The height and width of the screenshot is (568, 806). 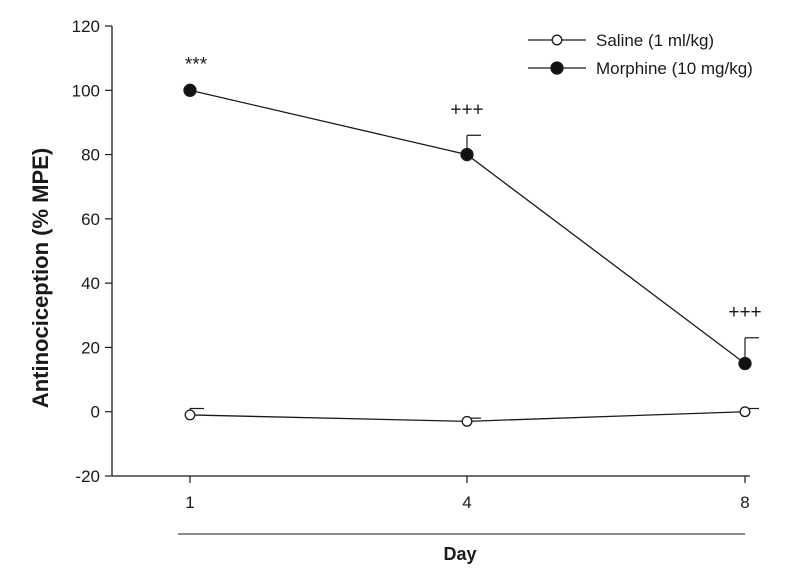 I want to click on legend-item-1: Morphine (10 mg/kg), so click(x=640, y=68).